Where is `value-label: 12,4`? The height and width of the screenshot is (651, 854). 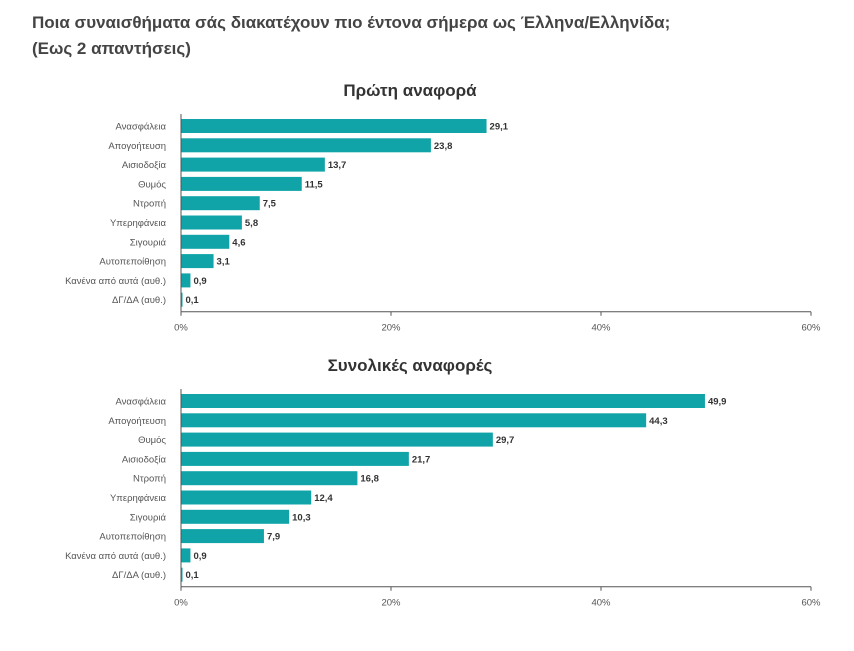 value-label: 12,4 is located at coordinates (323, 498).